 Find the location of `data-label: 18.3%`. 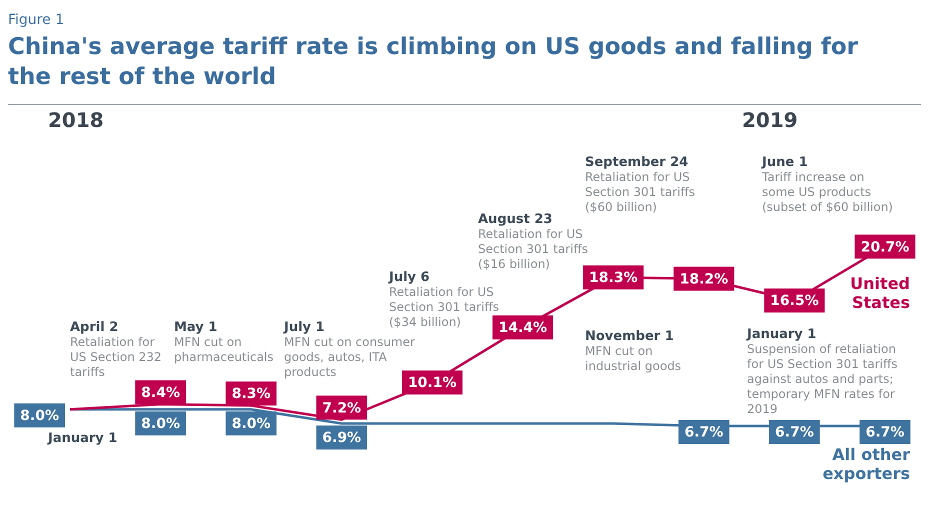

data-label: 18.3% is located at coordinates (613, 278).